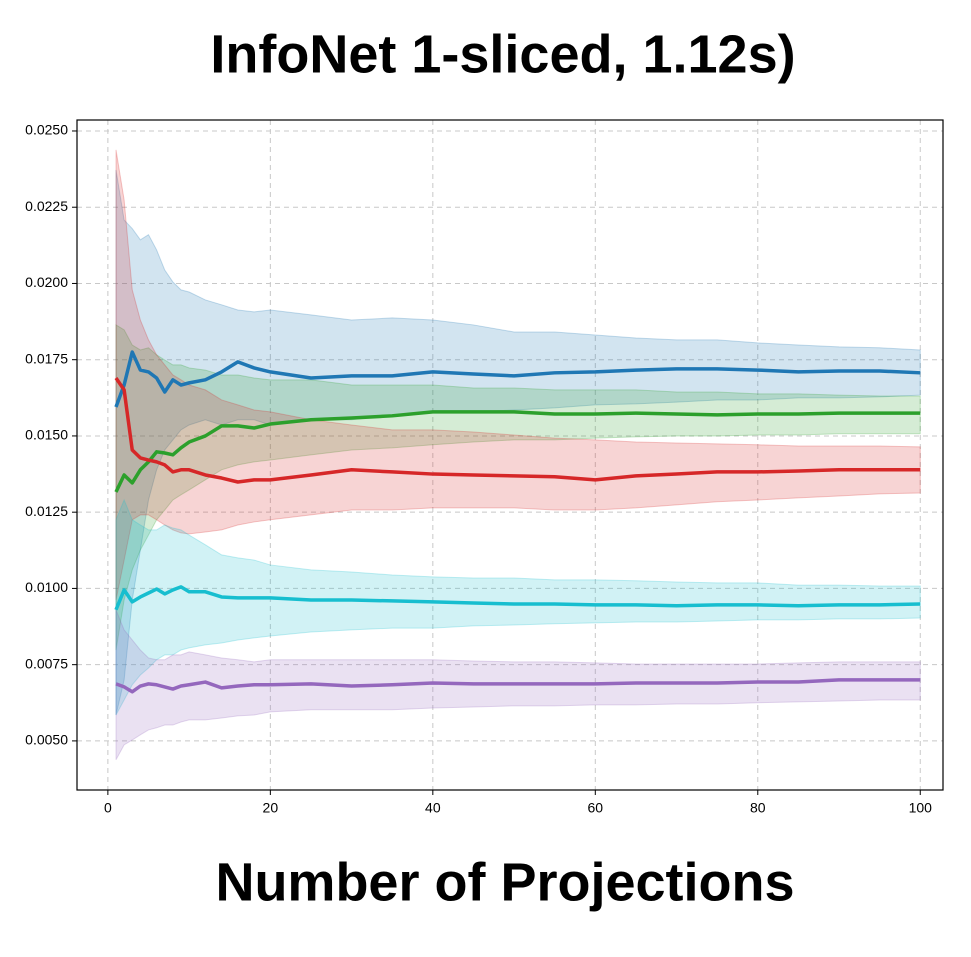 The height and width of the screenshot is (957, 971). Describe the element at coordinates (46, 130) in the screenshot. I see `y-tick-label: 0.0250` at that location.